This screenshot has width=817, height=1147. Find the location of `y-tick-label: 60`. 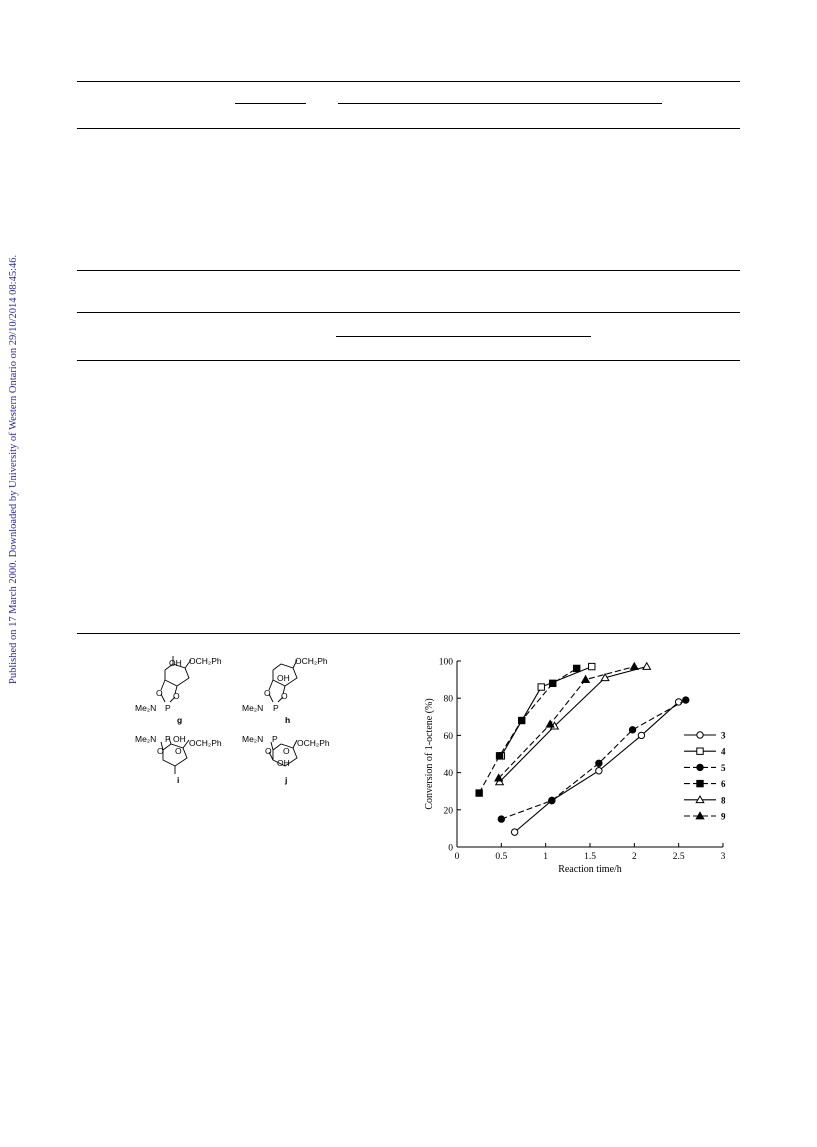

y-tick-label: 60 is located at coordinates (449, 737).